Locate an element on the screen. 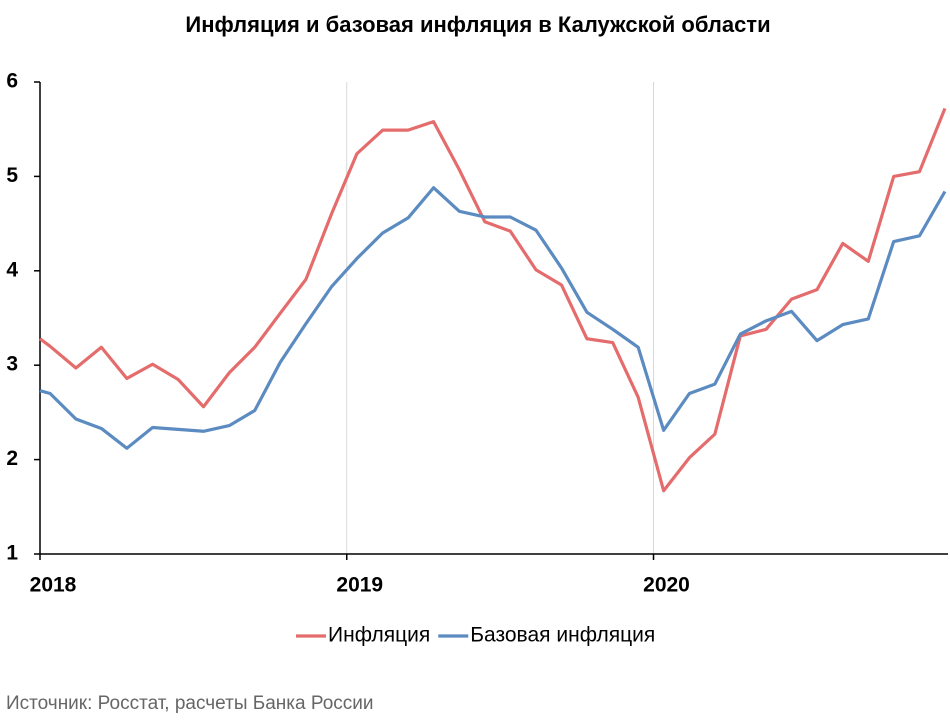 This screenshot has width=950, height=720. y-tick-label: 1 is located at coordinates (12, 553).